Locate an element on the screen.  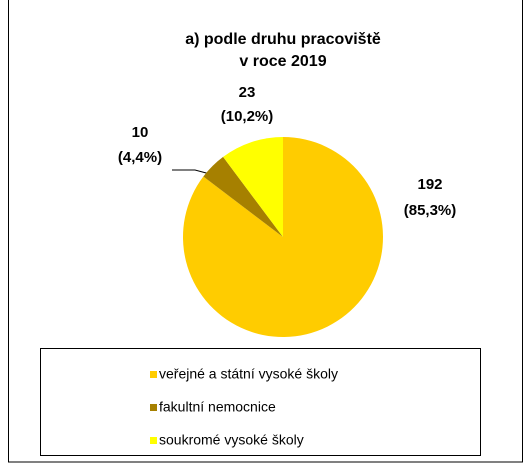
chart-title: v roce 2019 is located at coordinates (282, 61).